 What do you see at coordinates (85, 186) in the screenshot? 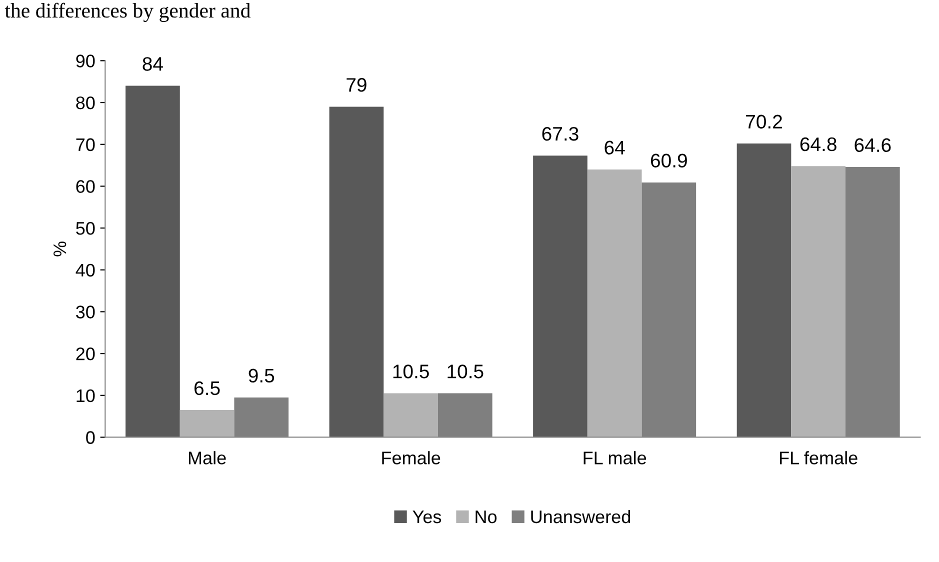
I see `y-tick-label: 60` at bounding box center [85, 186].